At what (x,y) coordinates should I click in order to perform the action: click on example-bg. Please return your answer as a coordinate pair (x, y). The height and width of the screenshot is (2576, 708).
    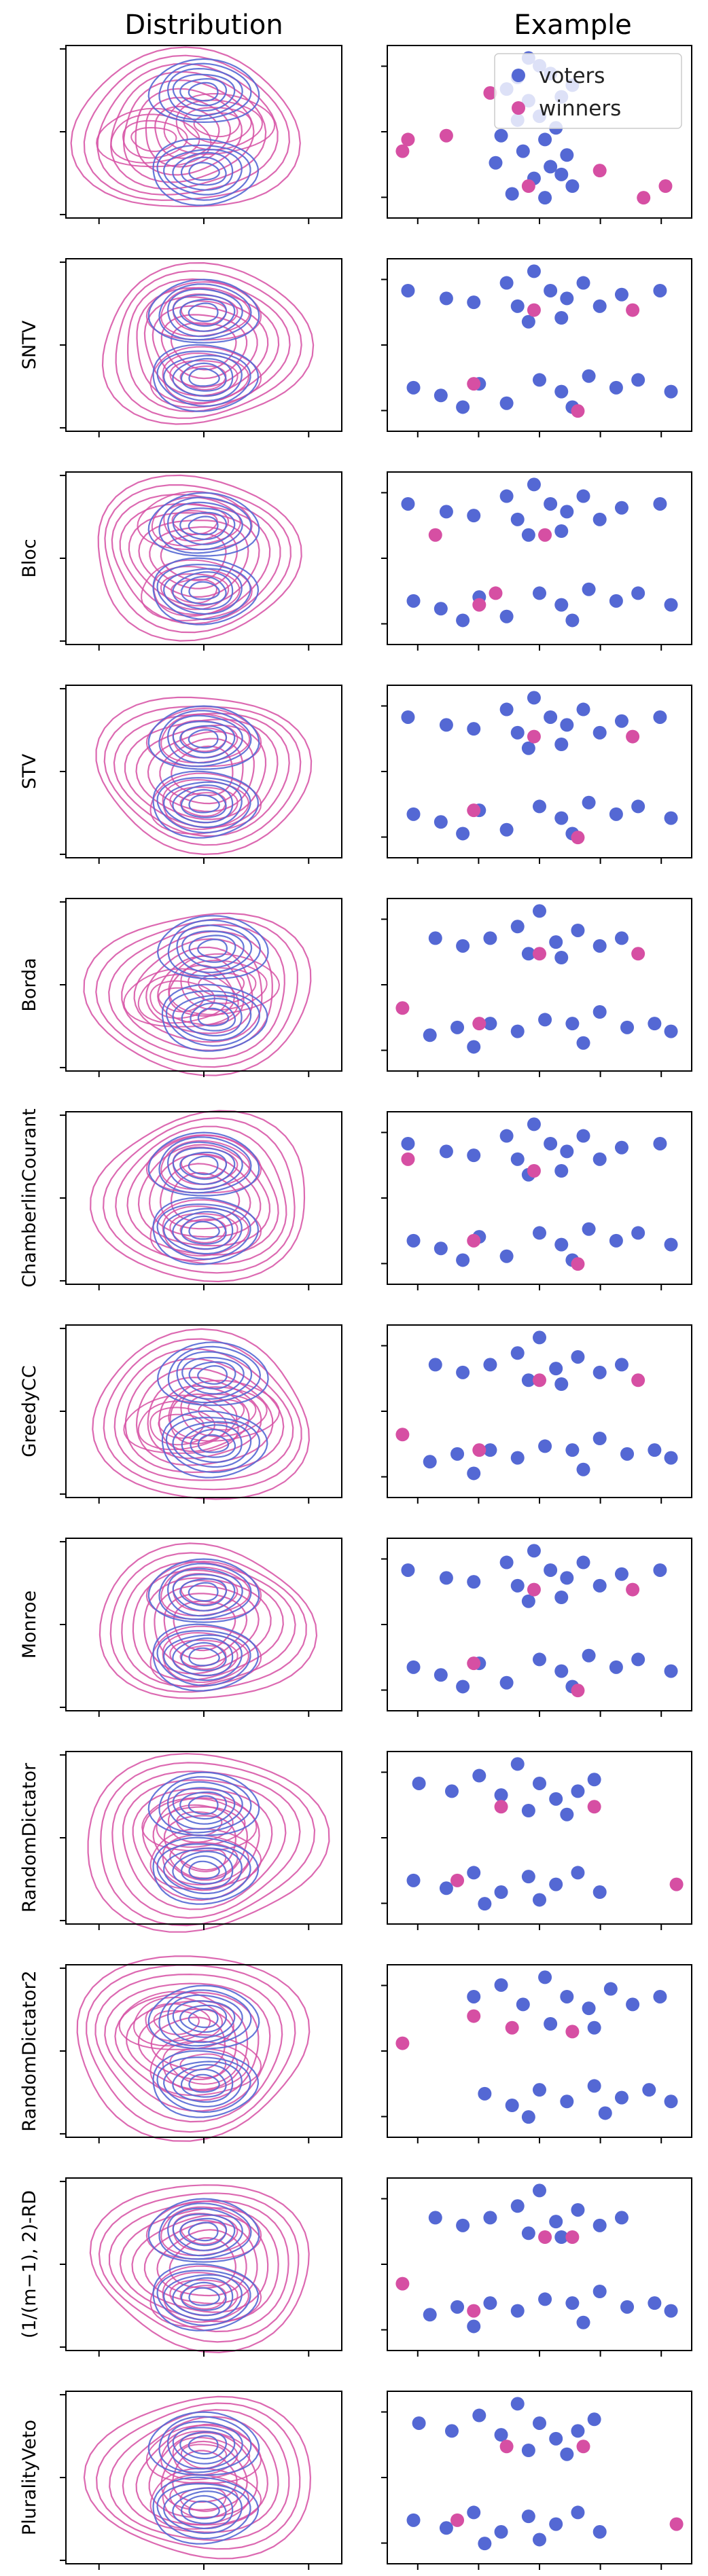
    Looking at the image, I should click on (539, 345).